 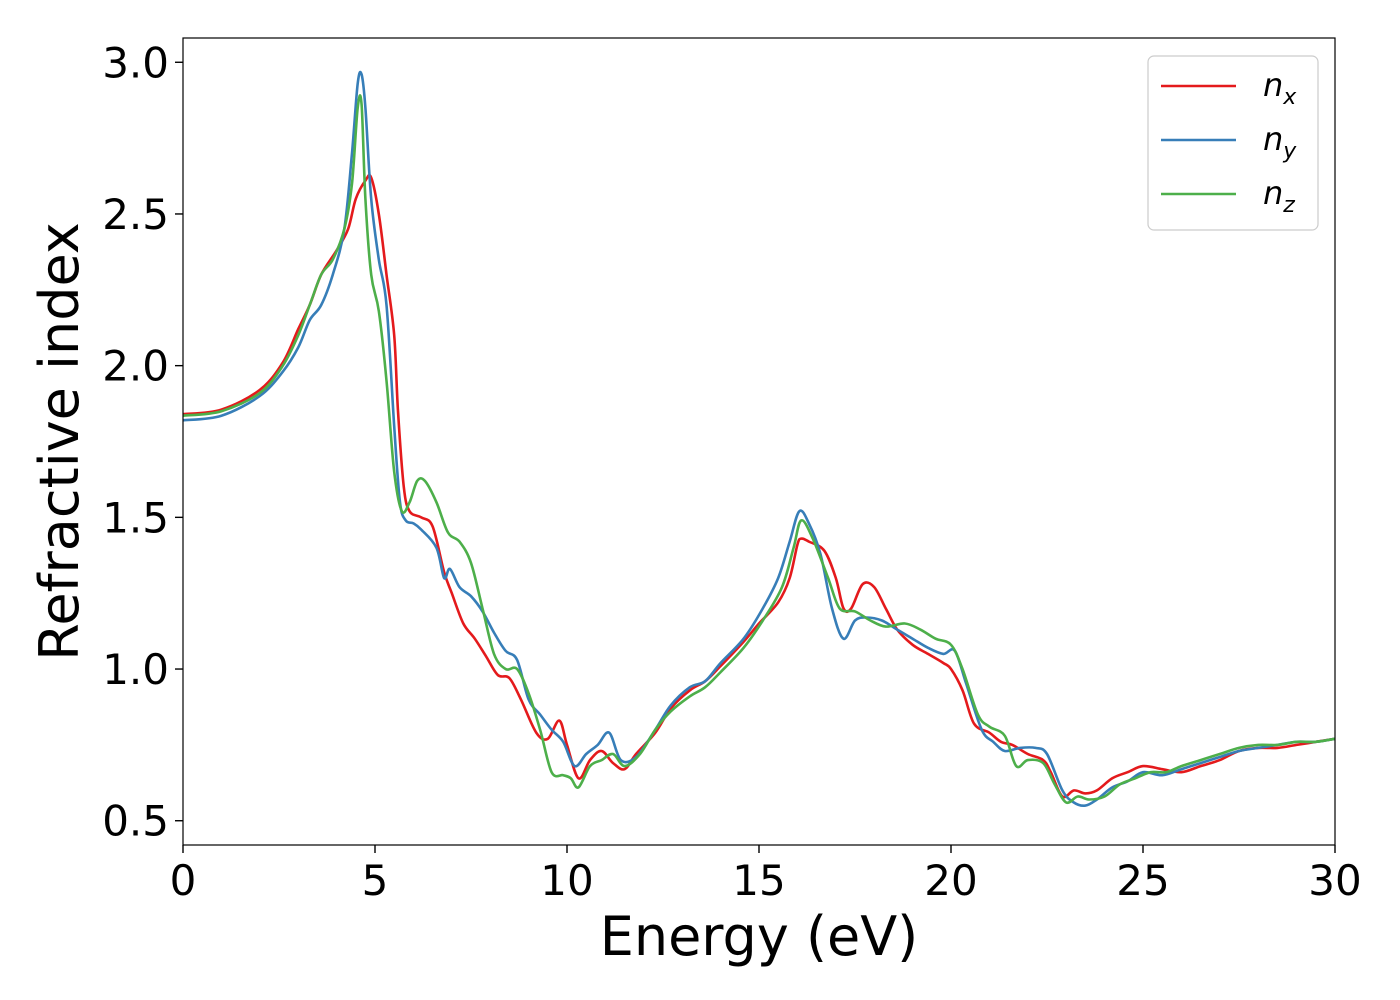 What do you see at coordinates (1334, 880) in the screenshot?
I see `x-tick-label: 30` at bounding box center [1334, 880].